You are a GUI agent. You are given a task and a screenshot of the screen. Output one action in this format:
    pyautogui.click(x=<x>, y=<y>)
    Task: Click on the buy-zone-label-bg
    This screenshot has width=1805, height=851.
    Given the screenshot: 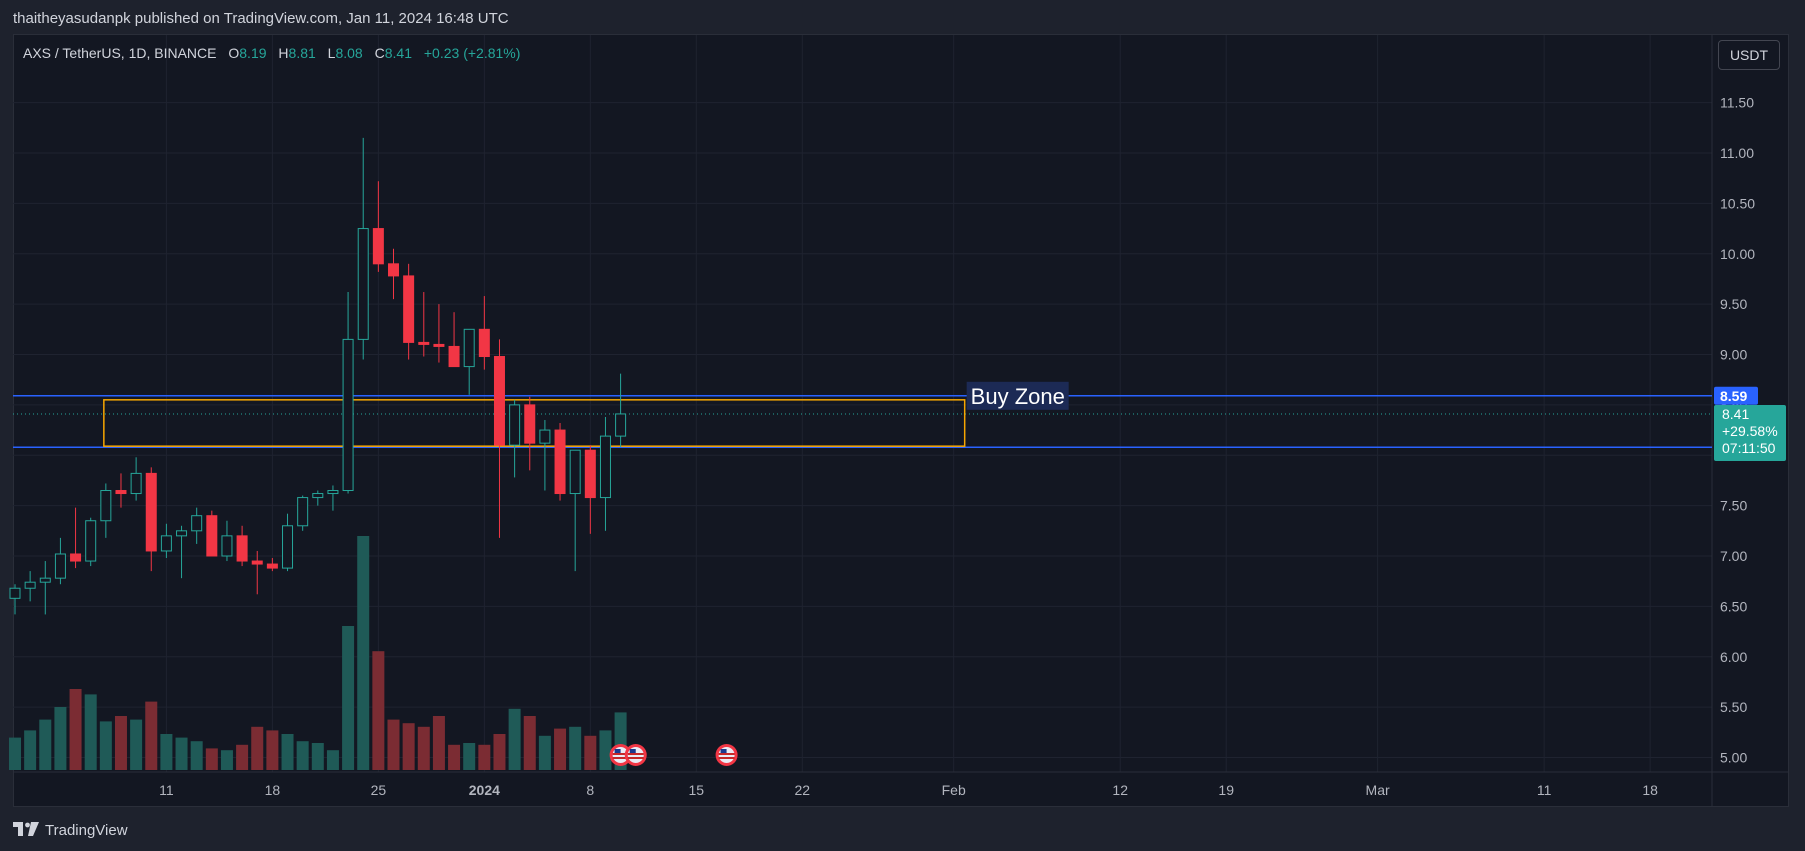 What is the action you would take?
    pyautogui.click(x=1017, y=395)
    